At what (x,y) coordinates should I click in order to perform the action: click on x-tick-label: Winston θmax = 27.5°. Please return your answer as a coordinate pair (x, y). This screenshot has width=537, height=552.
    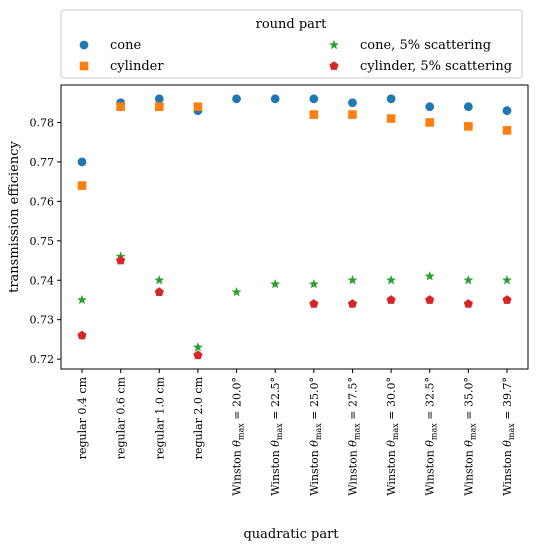
    Looking at the image, I should click on (353, 436).